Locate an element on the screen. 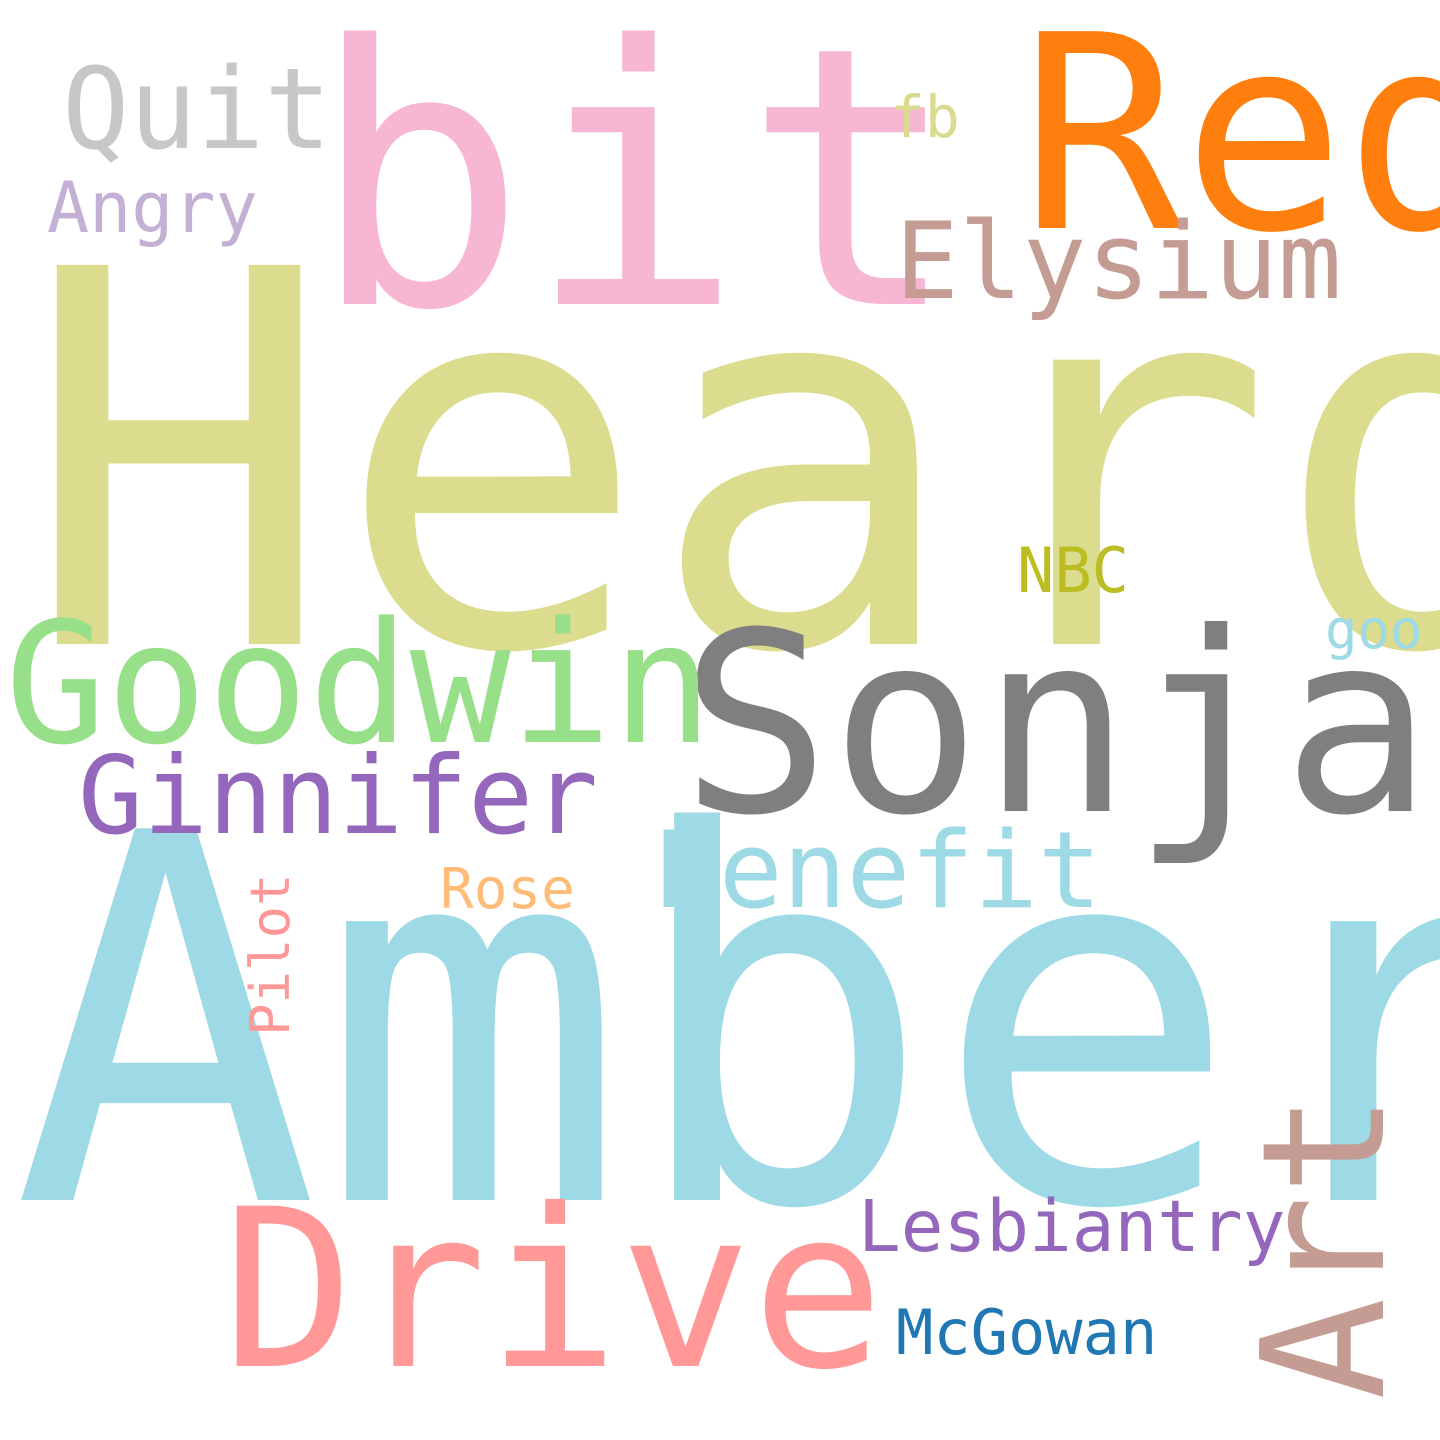 Image resolution: width=1440 pixels, height=1440 pixels. word-quit: Quit is located at coordinates (197, 110).